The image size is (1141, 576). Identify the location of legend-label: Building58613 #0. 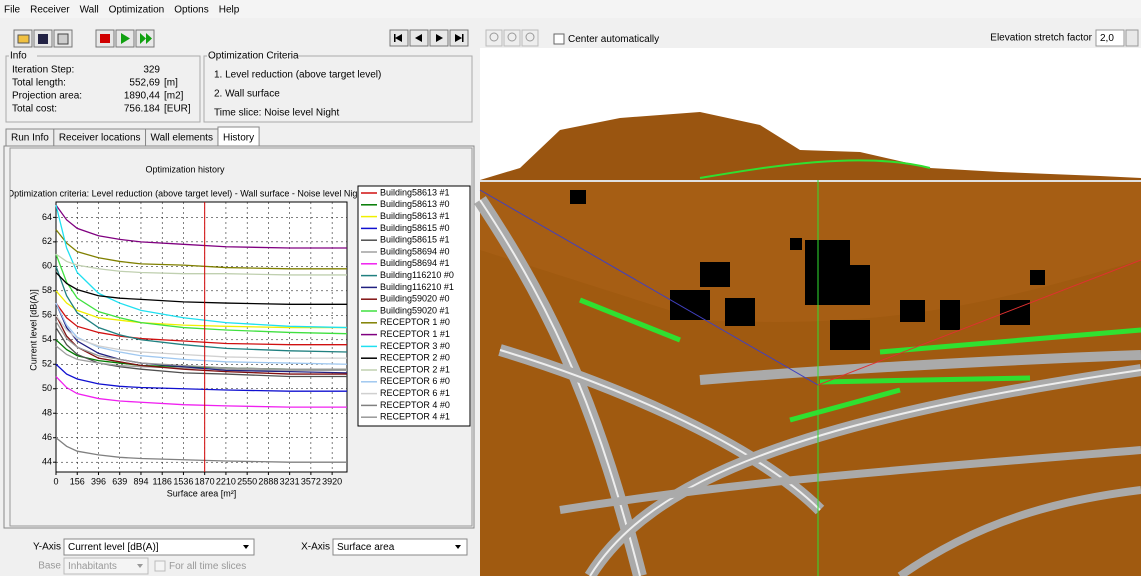
(415, 204).